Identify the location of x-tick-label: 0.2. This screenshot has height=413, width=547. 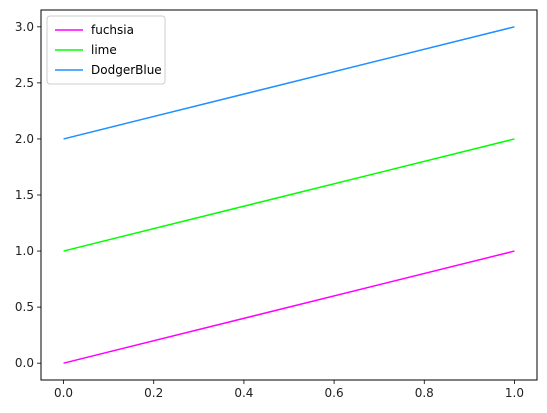
(153, 393).